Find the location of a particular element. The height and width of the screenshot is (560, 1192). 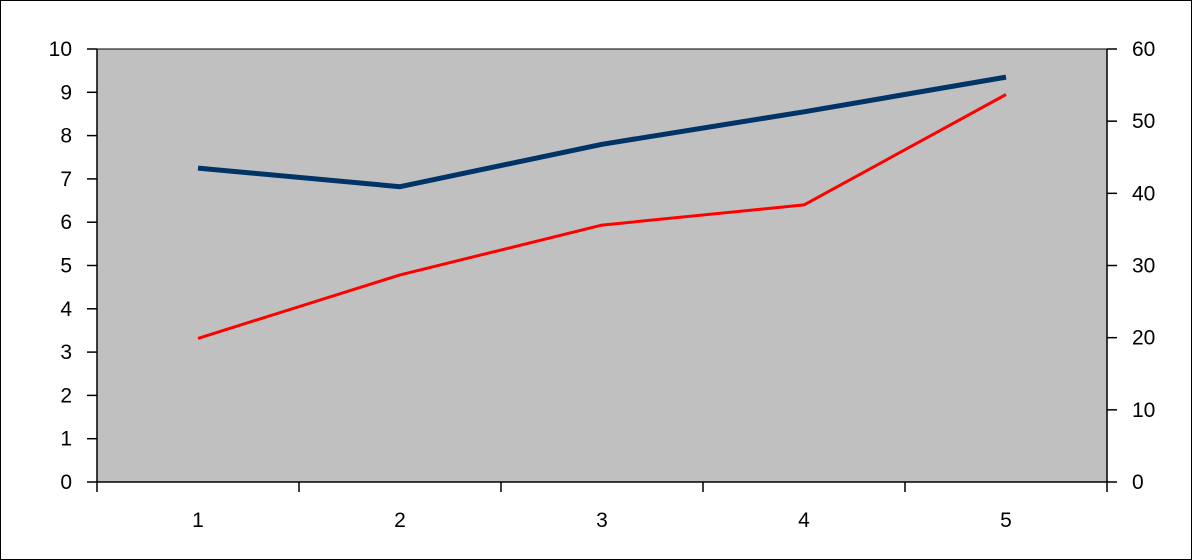

y-left-tick-label: 7 is located at coordinates (66, 179).